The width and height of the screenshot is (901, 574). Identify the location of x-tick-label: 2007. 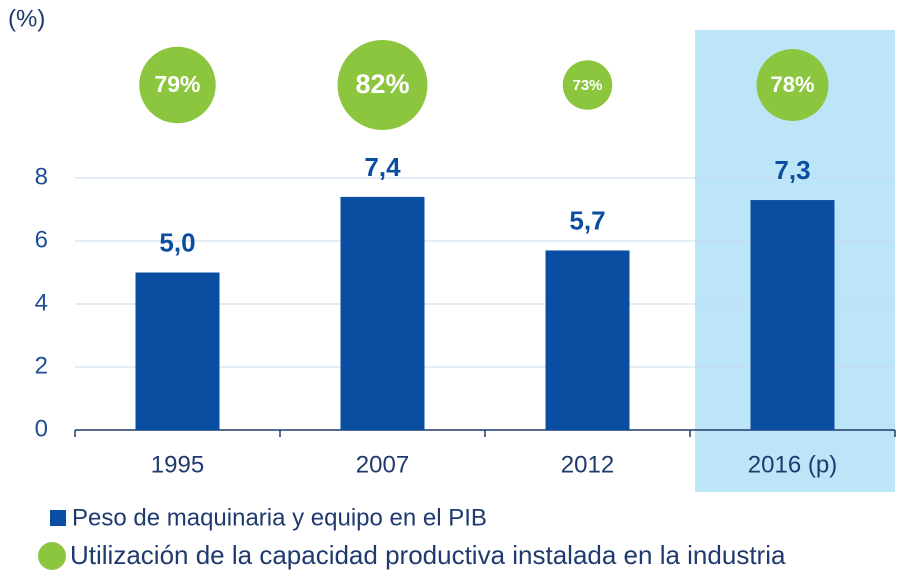
(382, 464).